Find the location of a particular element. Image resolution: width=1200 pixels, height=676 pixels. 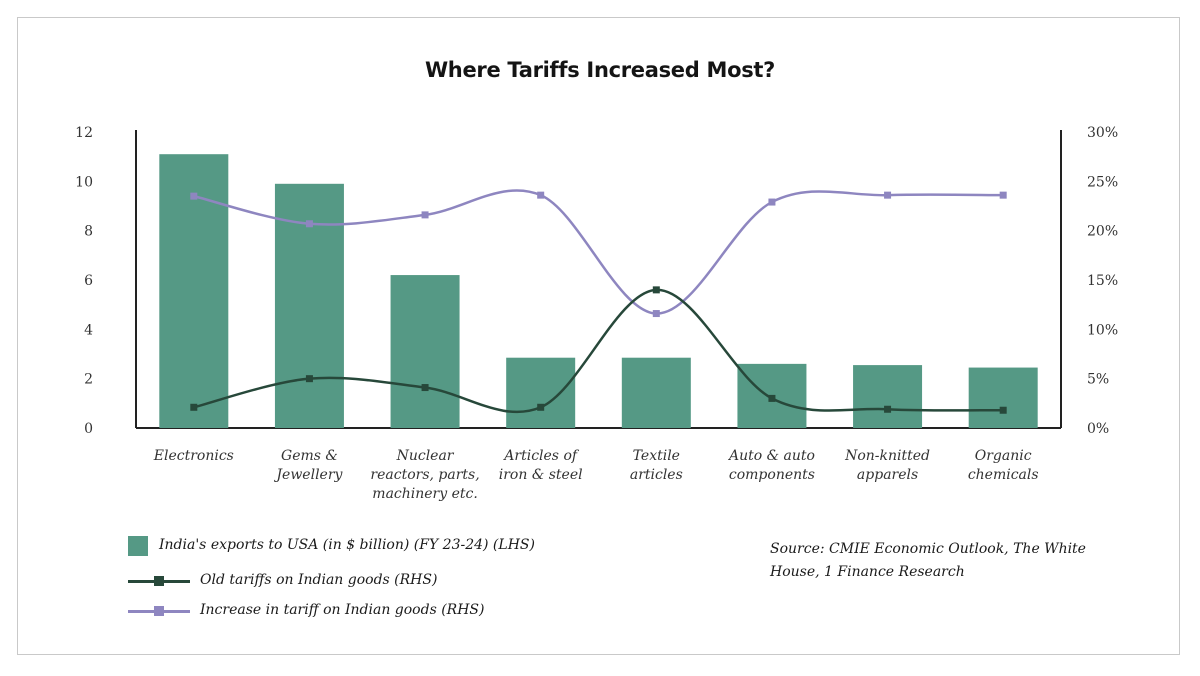

legend-label-old-tariff: Old tariffs on Indian goods (RHS) is located at coordinates (319, 580).